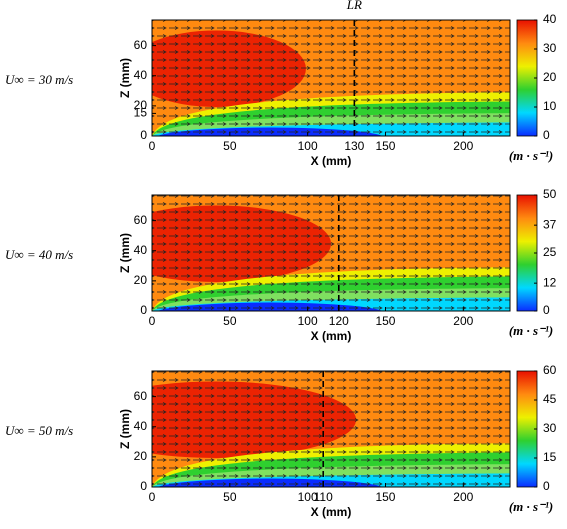  Describe the element at coordinates (550, 370) in the screenshot. I see `colorbar-tick-label: 60` at that location.